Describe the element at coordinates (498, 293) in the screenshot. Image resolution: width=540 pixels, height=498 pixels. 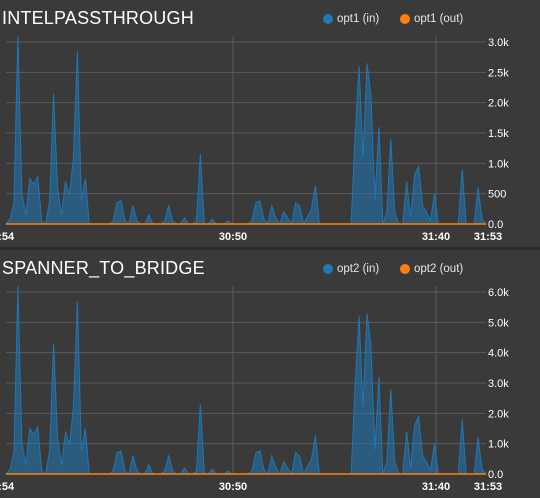
I see `y-tick-label: 6.0k` at that location.